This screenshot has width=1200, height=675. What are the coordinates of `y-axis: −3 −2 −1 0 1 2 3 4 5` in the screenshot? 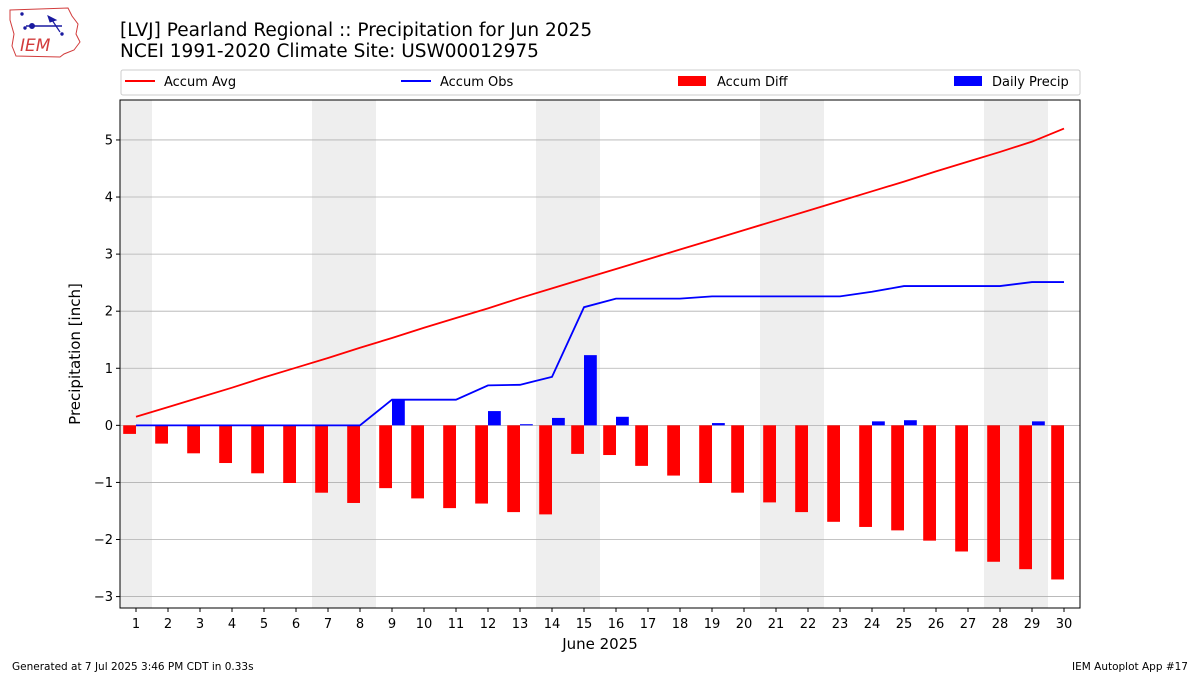 It's located at (107, 369).